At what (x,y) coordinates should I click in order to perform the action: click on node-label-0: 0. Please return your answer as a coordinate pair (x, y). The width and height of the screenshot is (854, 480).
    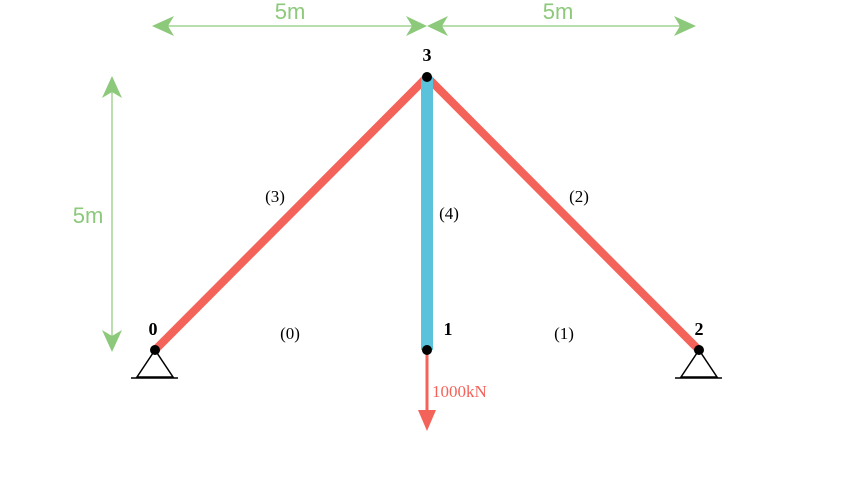
    Looking at the image, I should click on (153, 329).